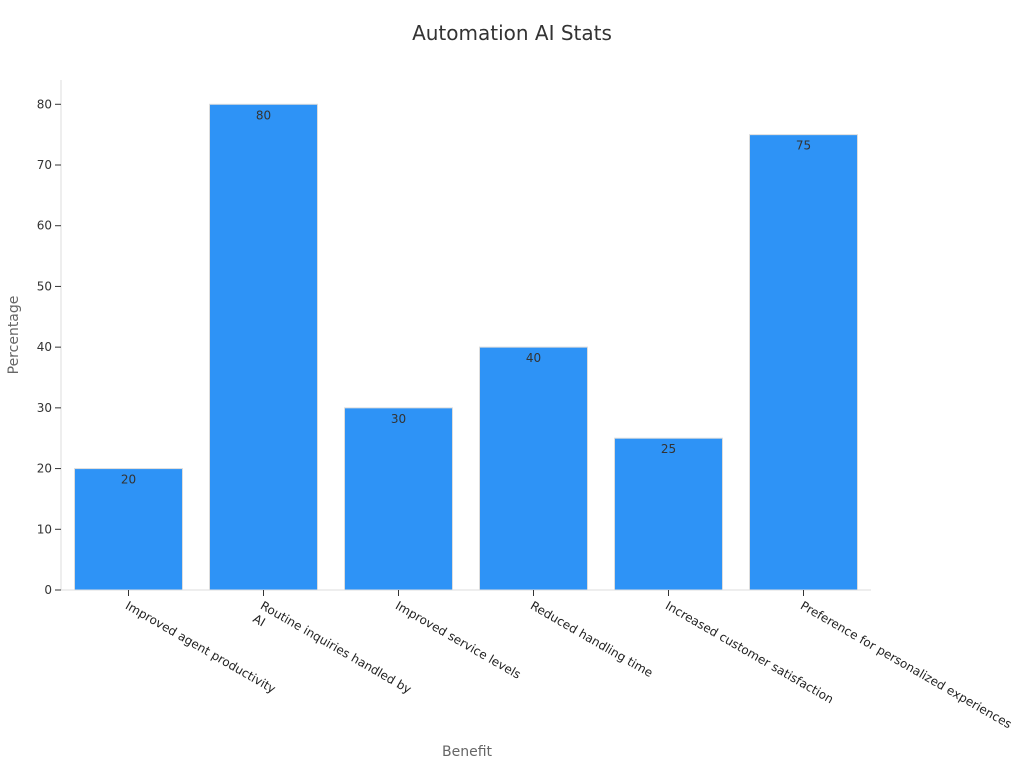 This screenshot has width=1024, height=768. I want to click on y-tick-label: 10, so click(44, 529).